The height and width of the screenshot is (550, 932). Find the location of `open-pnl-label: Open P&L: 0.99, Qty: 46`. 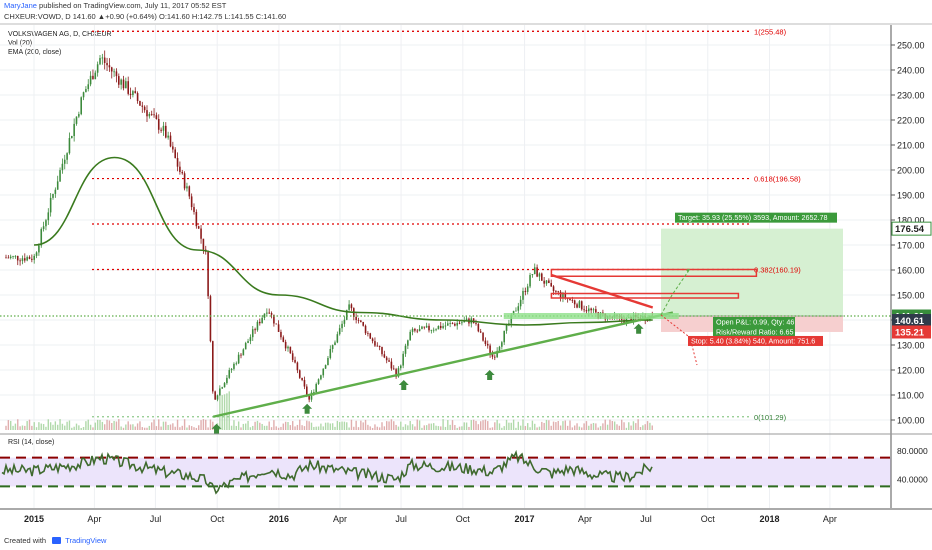

open-pnl-label: Open P&L: 0.99, Qty: 46 is located at coordinates (755, 322).